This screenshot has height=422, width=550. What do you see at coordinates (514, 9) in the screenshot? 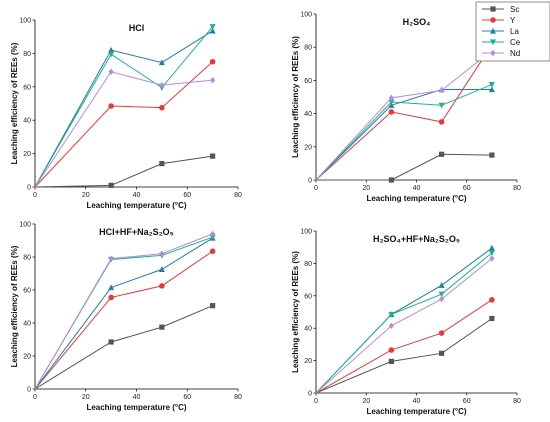
I see `legend-label-sc: Sc` at bounding box center [514, 9].